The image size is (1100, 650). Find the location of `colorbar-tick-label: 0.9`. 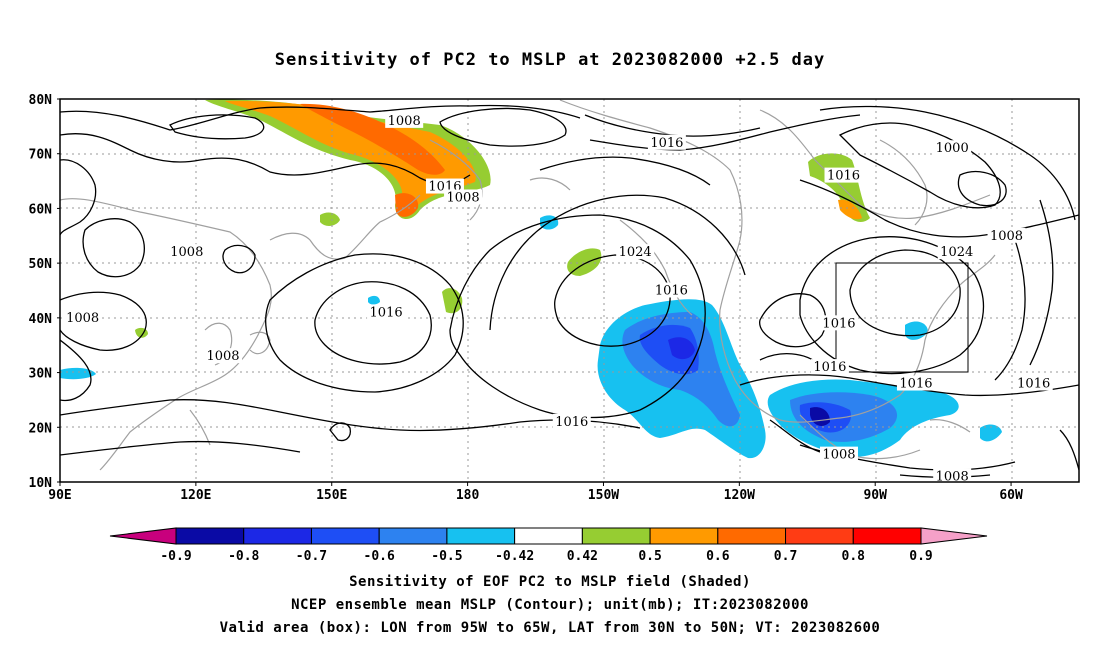

colorbar-tick-label: 0.9 is located at coordinates (920, 556).